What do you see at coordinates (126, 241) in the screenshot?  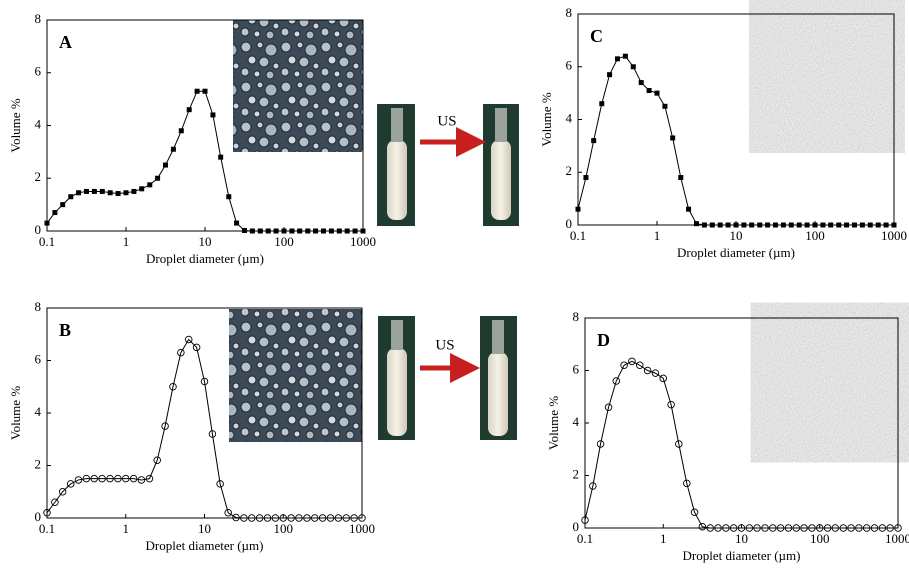 I see `x-tick-label: 1` at bounding box center [126, 241].